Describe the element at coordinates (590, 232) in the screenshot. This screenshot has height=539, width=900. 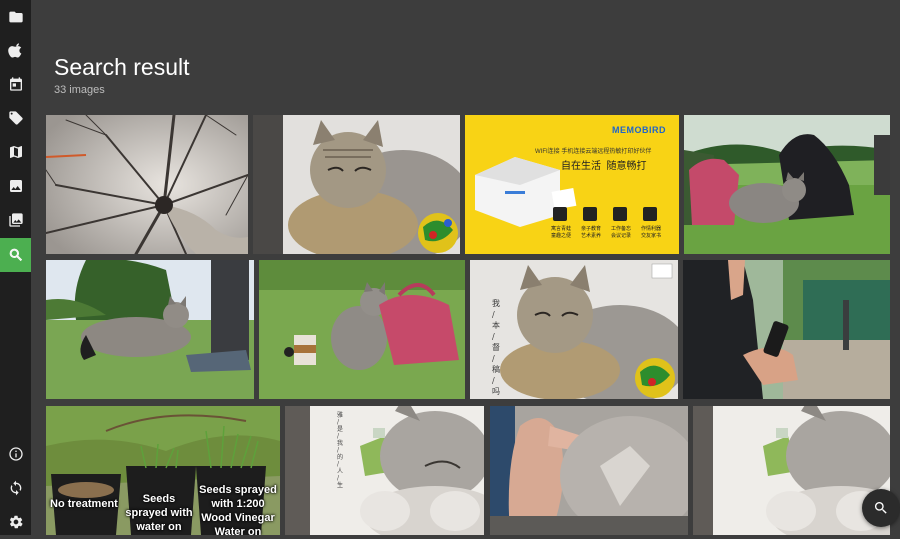
I see `printer-feature-2: 亲子教育 艺术素养` at that location.